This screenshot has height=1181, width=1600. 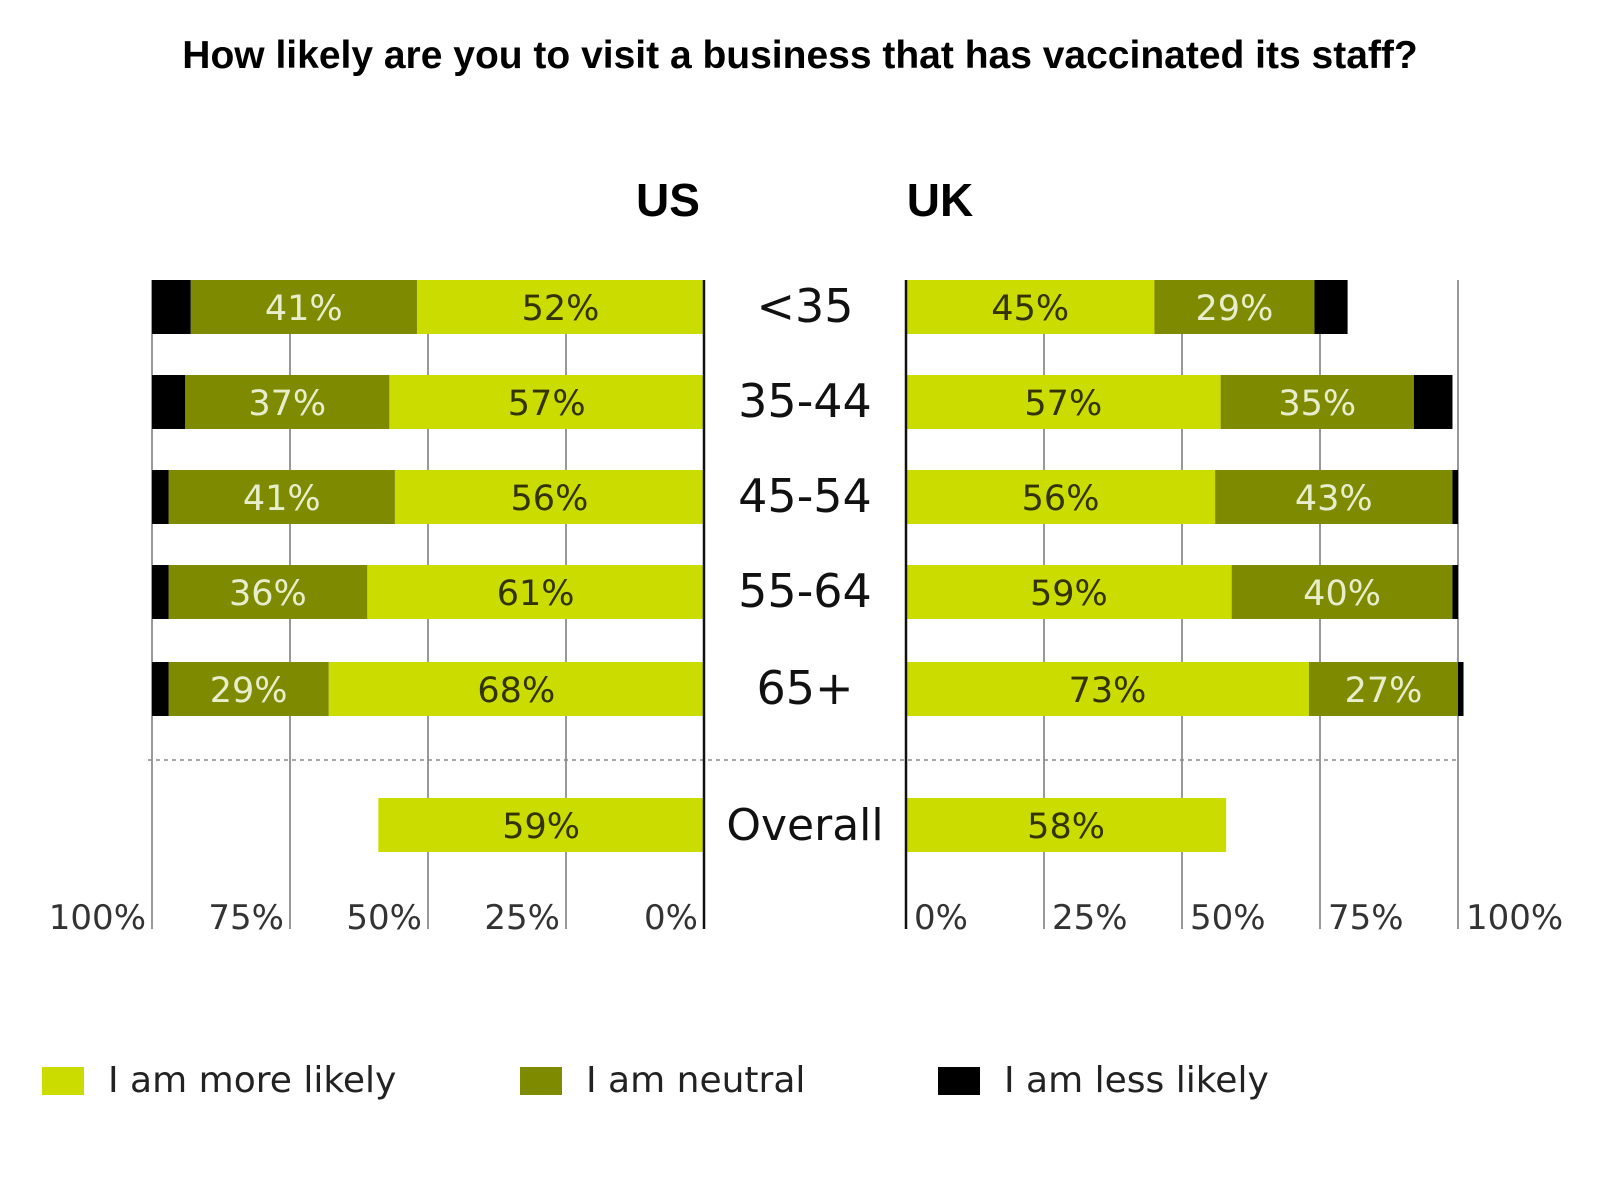 I want to click on bar-label-us-overall: 59%, so click(x=541, y=827).